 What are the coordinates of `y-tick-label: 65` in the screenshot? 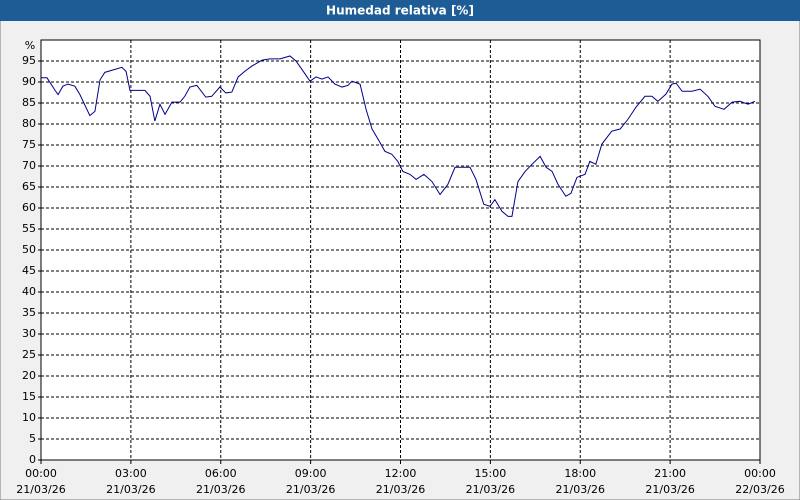 It's located at (29, 186).